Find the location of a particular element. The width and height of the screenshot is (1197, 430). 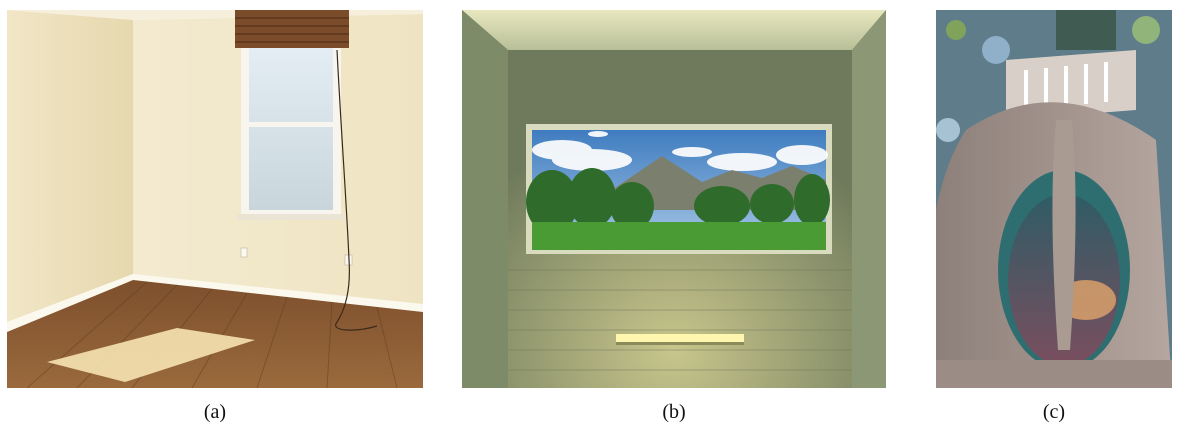

panel-a-caption: (a) is located at coordinates (215, 412).